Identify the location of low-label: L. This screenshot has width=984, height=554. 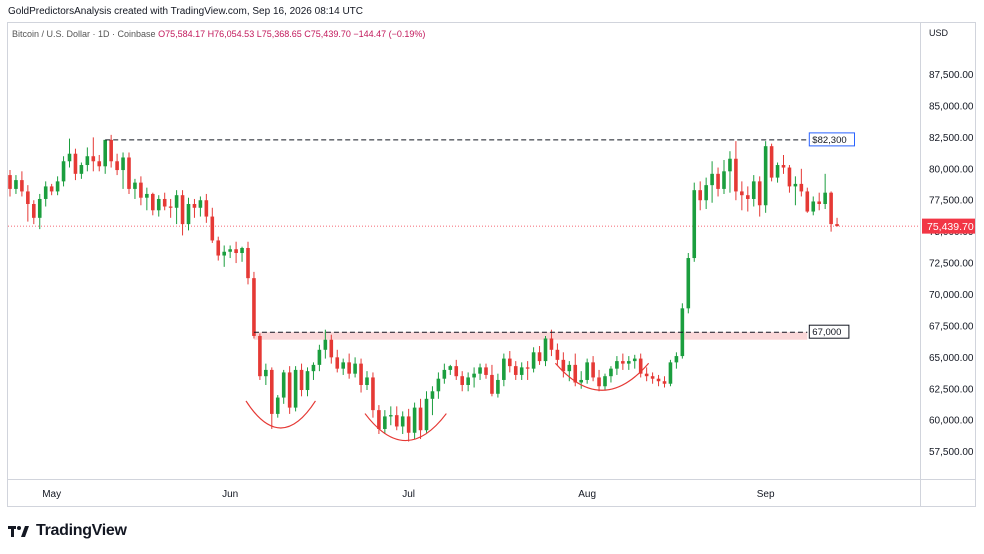
(259, 34).